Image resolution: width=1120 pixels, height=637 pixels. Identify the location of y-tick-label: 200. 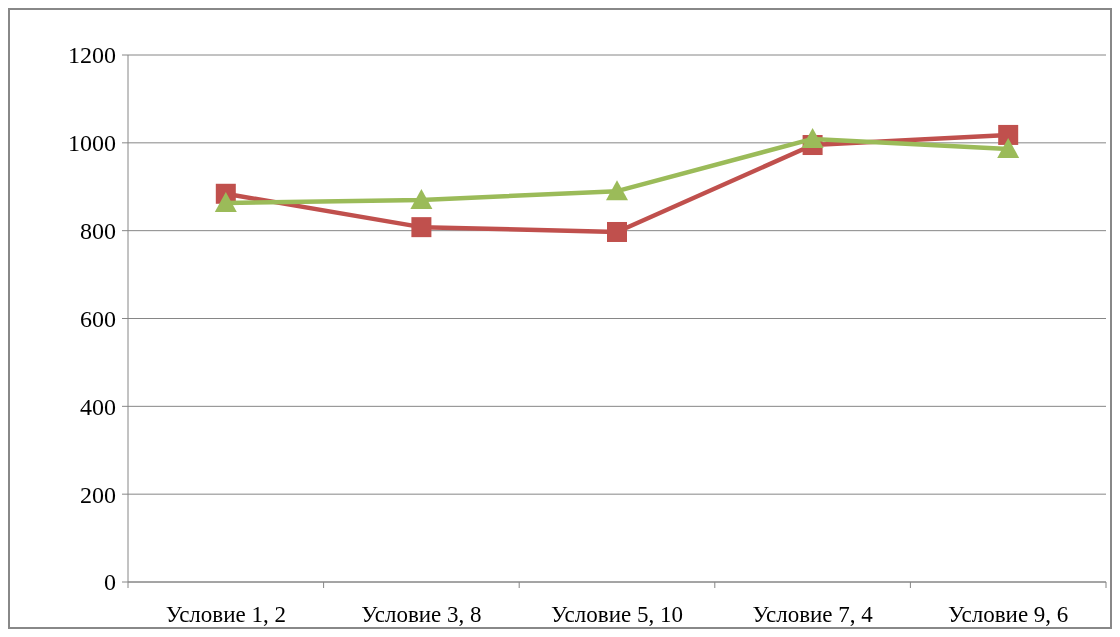
(98, 494).